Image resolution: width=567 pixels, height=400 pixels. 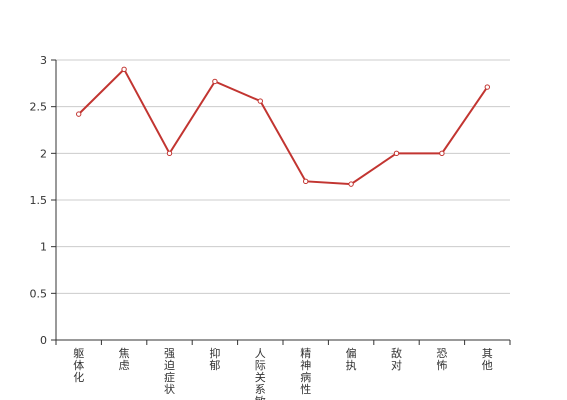 What do you see at coordinates (305, 371) in the screenshot?
I see `x-tick-label: 精神病性` at bounding box center [305, 371].